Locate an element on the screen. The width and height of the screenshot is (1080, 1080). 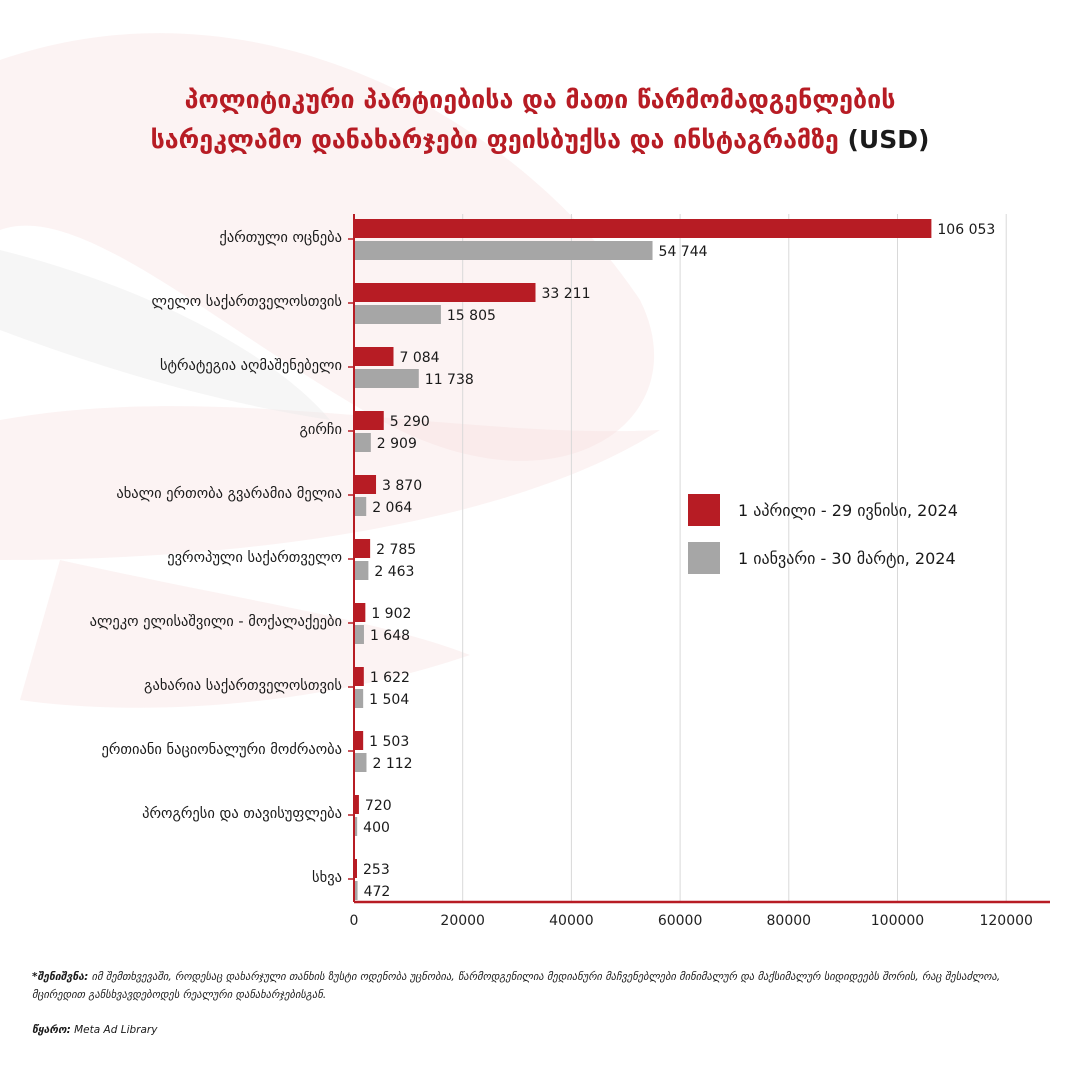
x-tick-label: 120000 is located at coordinates (1005, 921).